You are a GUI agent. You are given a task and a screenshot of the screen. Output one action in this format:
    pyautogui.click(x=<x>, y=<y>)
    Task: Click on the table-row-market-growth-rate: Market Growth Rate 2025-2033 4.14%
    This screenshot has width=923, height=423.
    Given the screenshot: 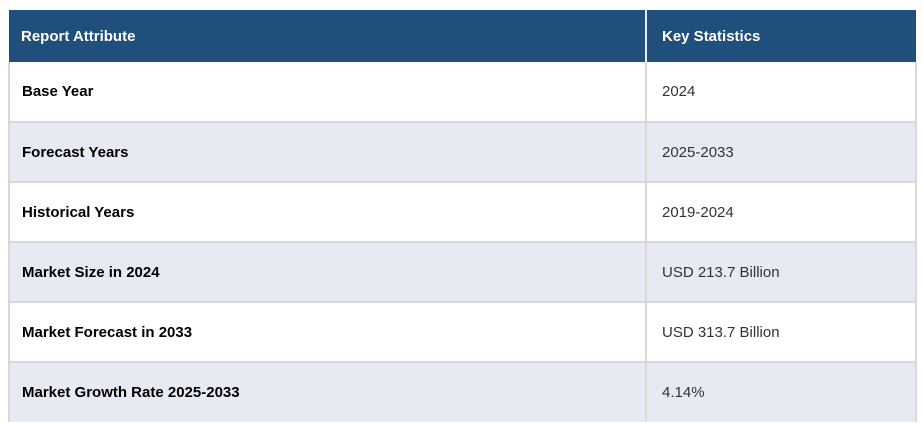 What is the action you would take?
    pyautogui.click(x=462, y=392)
    